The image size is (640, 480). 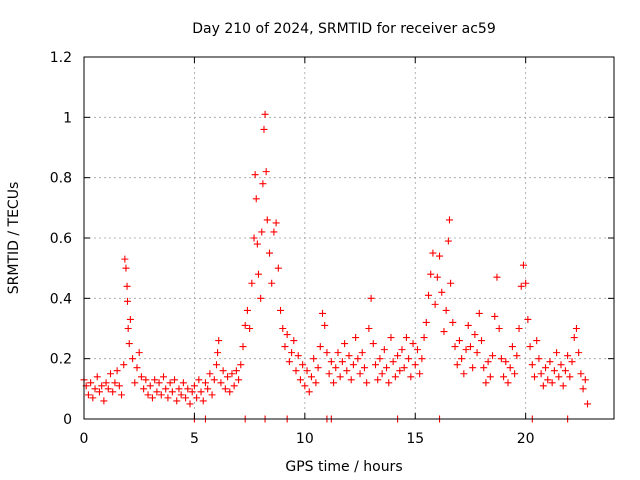 What do you see at coordinates (61, 58) in the screenshot?
I see `y-tick-label: 1.2` at bounding box center [61, 58].